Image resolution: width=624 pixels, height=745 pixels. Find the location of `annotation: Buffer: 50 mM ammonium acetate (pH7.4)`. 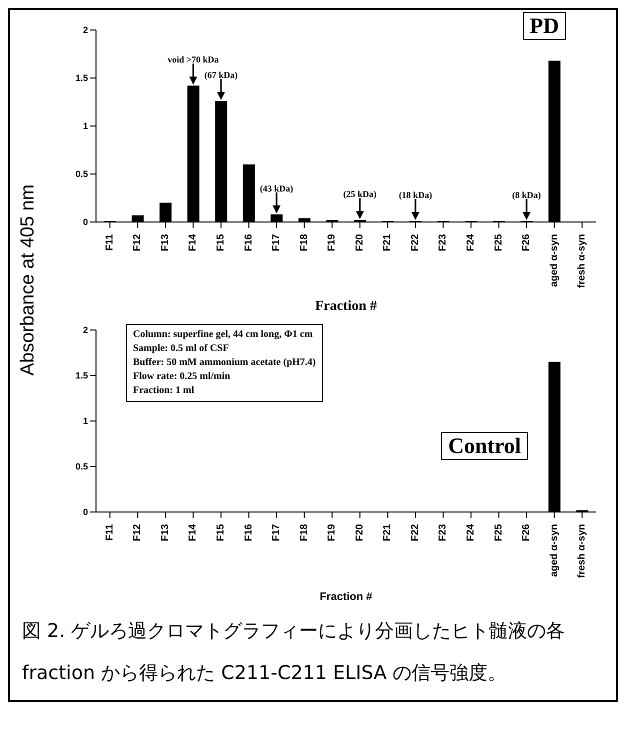

annotation: Buffer: 50 mM ammonium acetate (pH7.4) is located at coordinates (224, 363).